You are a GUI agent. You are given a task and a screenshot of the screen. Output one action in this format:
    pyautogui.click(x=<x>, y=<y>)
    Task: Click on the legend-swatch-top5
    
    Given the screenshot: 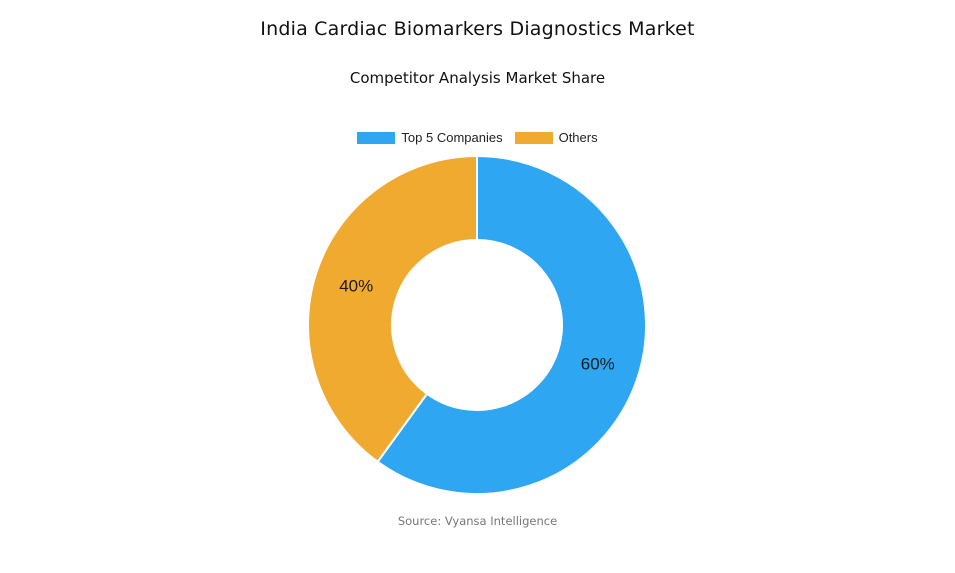 What is the action you would take?
    pyautogui.click(x=376, y=137)
    